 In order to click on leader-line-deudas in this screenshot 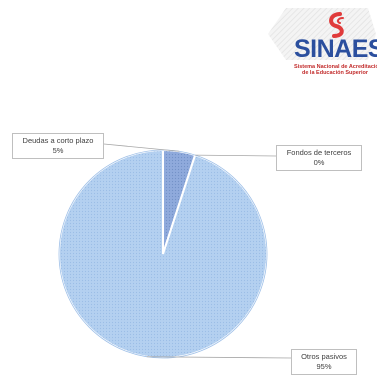, I will do `click(141, 147)`.